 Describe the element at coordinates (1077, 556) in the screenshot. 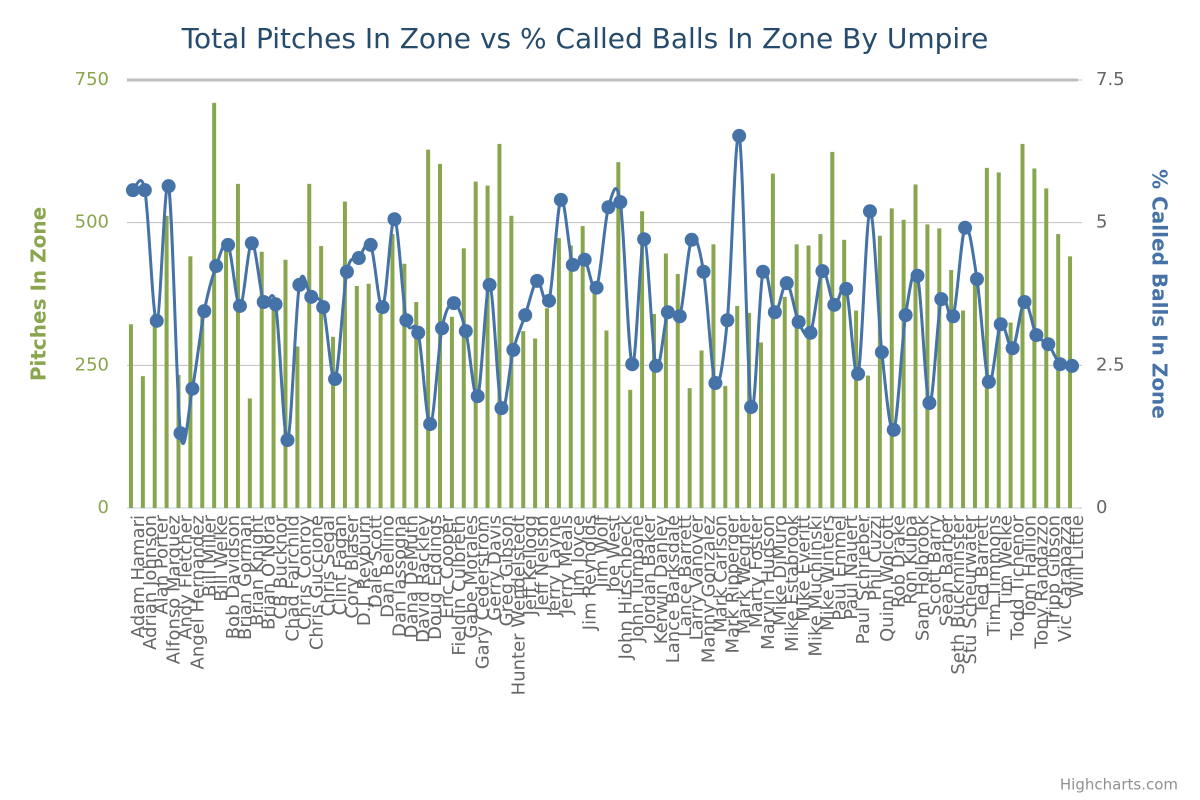

I see `x-tick-label: Will Little` at that location.